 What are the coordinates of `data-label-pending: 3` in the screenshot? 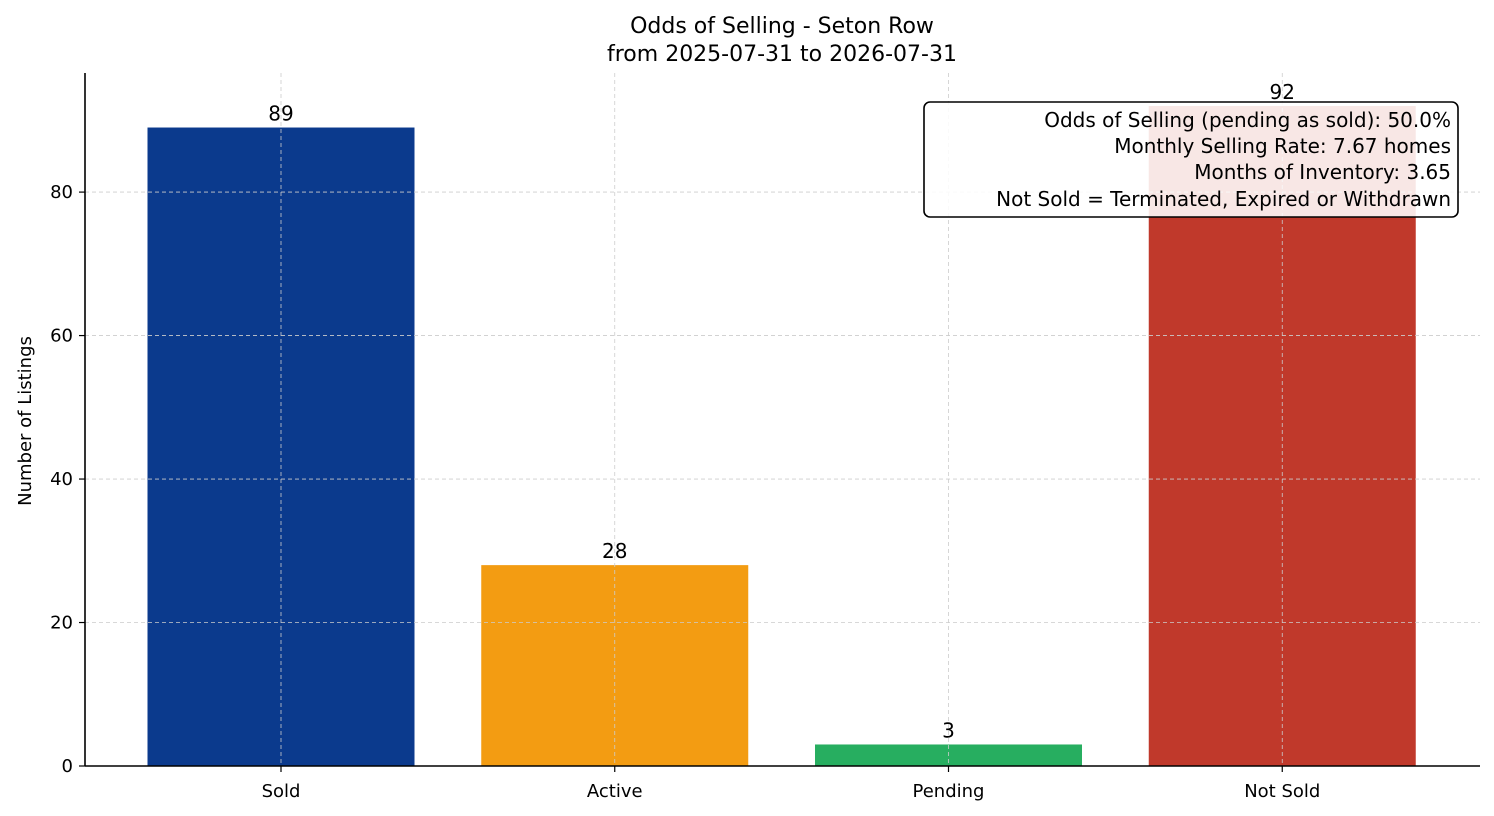 It's located at (948, 730).